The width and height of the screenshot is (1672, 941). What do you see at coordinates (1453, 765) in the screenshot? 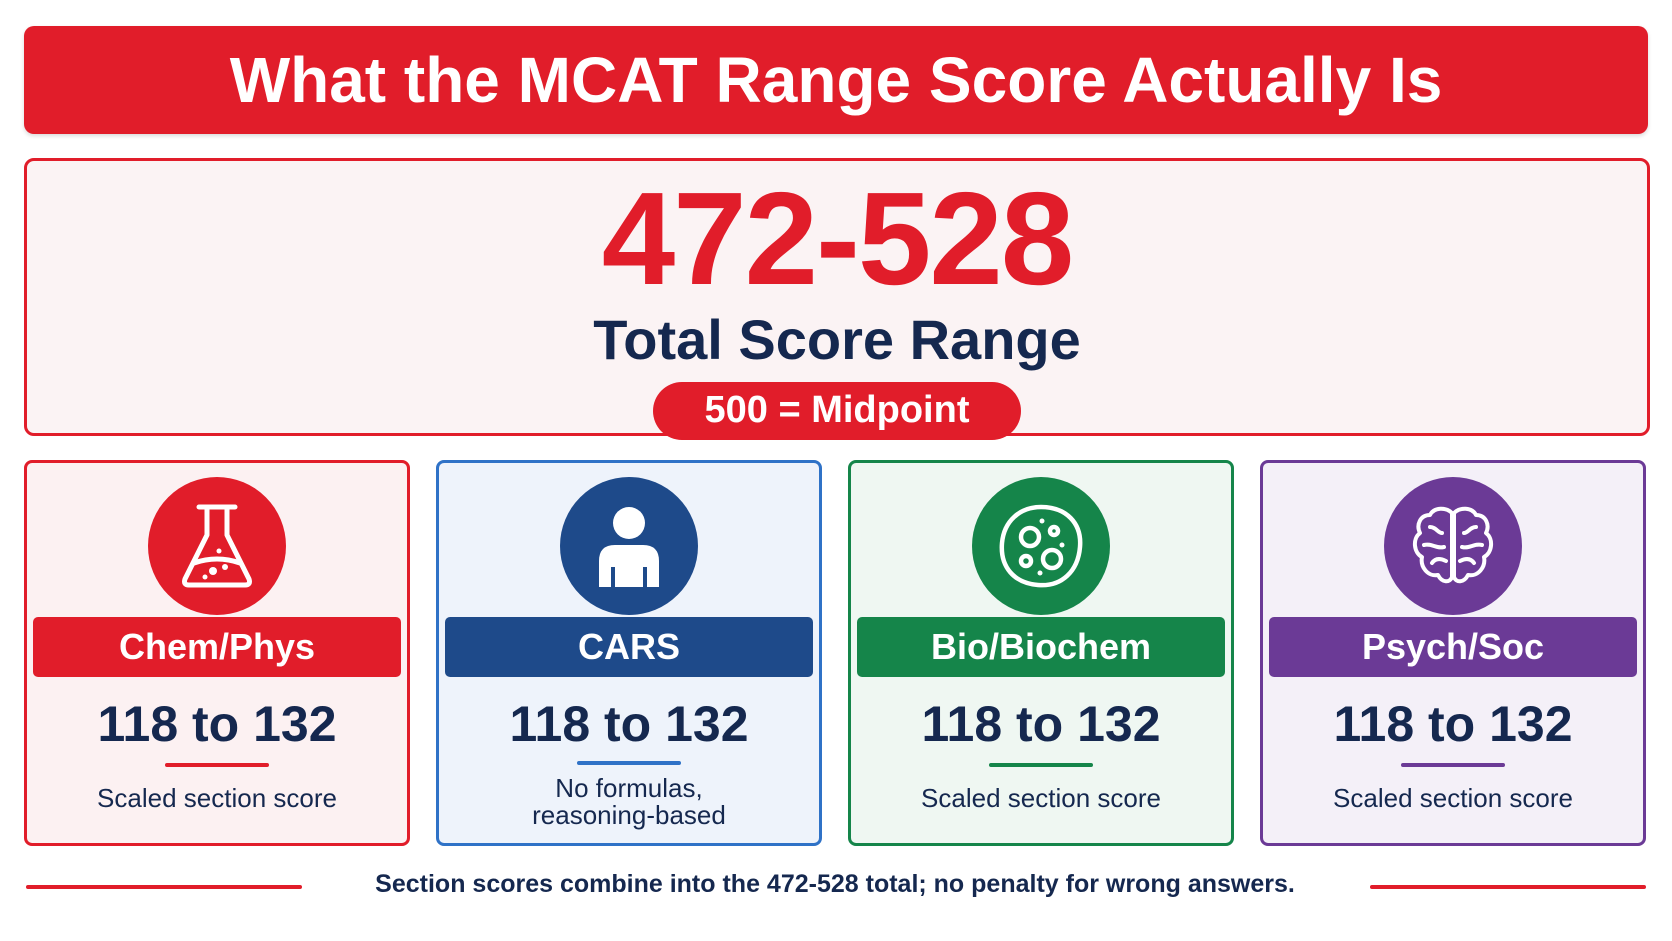
I see `psych-soc-underline` at bounding box center [1453, 765].